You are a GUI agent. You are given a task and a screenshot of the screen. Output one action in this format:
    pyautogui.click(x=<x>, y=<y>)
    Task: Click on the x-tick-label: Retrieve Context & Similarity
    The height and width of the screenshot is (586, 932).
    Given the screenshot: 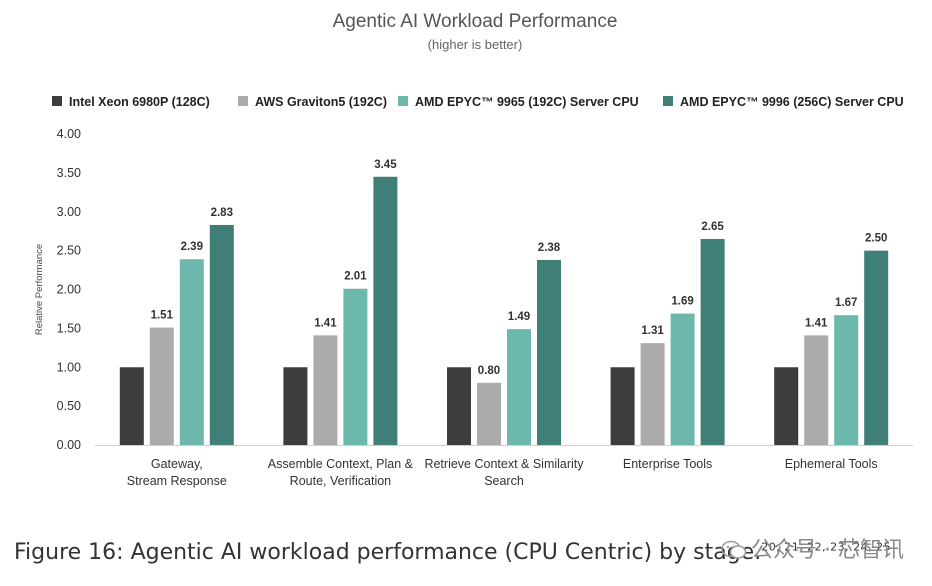 What is the action you would take?
    pyautogui.click(x=504, y=464)
    